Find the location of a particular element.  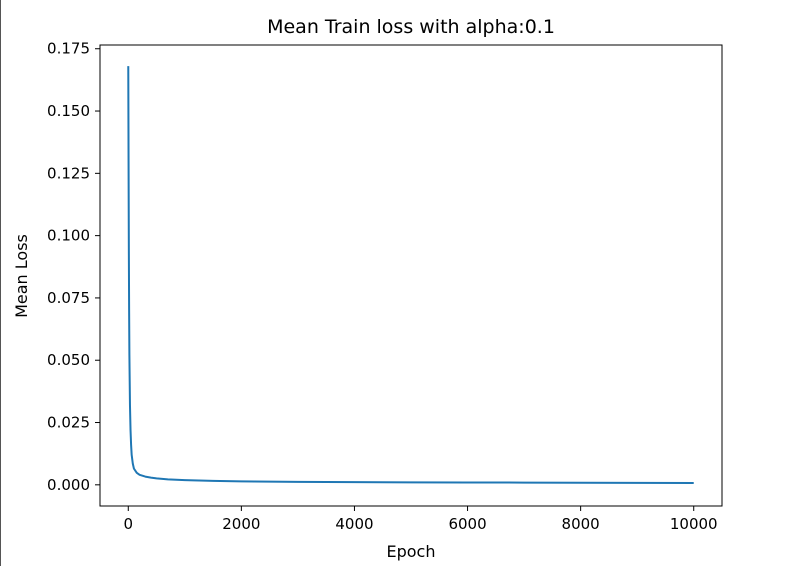

y-tick-label: 0.150 is located at coordinates (68, 111).